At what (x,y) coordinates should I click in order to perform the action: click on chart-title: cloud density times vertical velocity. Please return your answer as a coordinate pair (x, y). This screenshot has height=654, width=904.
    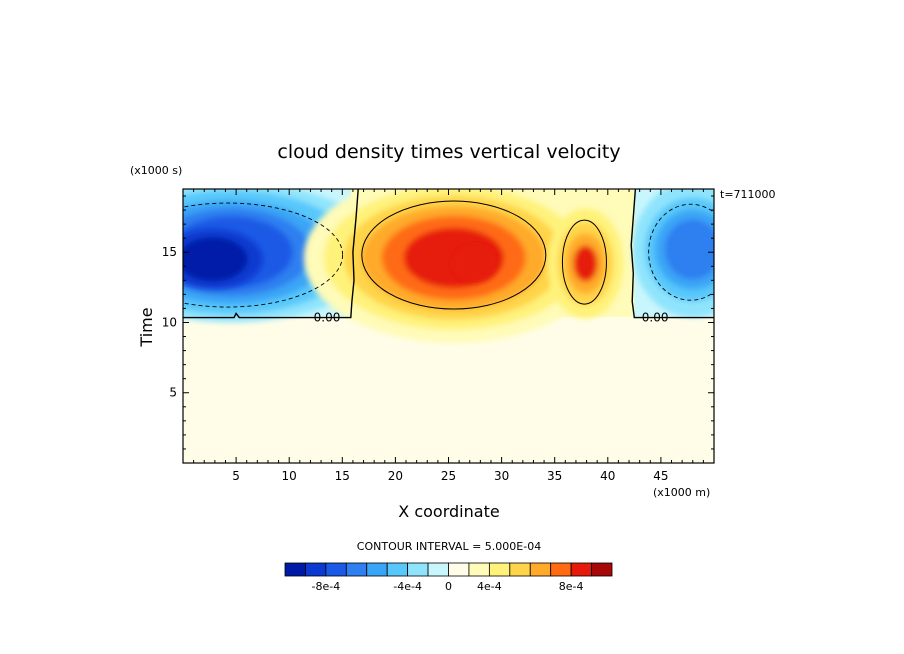
    Looking at the image, I should click on (448, 152).